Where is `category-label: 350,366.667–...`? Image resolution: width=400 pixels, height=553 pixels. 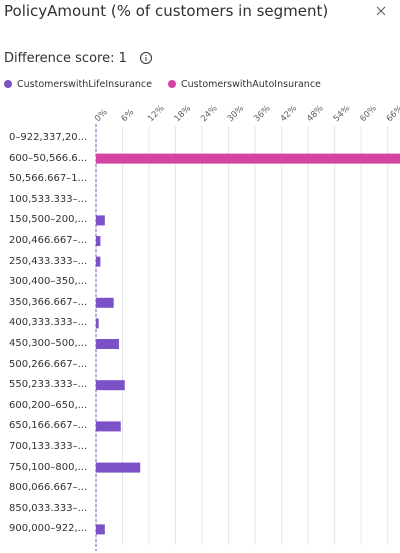
category-label: 350,366.667–... is located at coordinates (48, 302).